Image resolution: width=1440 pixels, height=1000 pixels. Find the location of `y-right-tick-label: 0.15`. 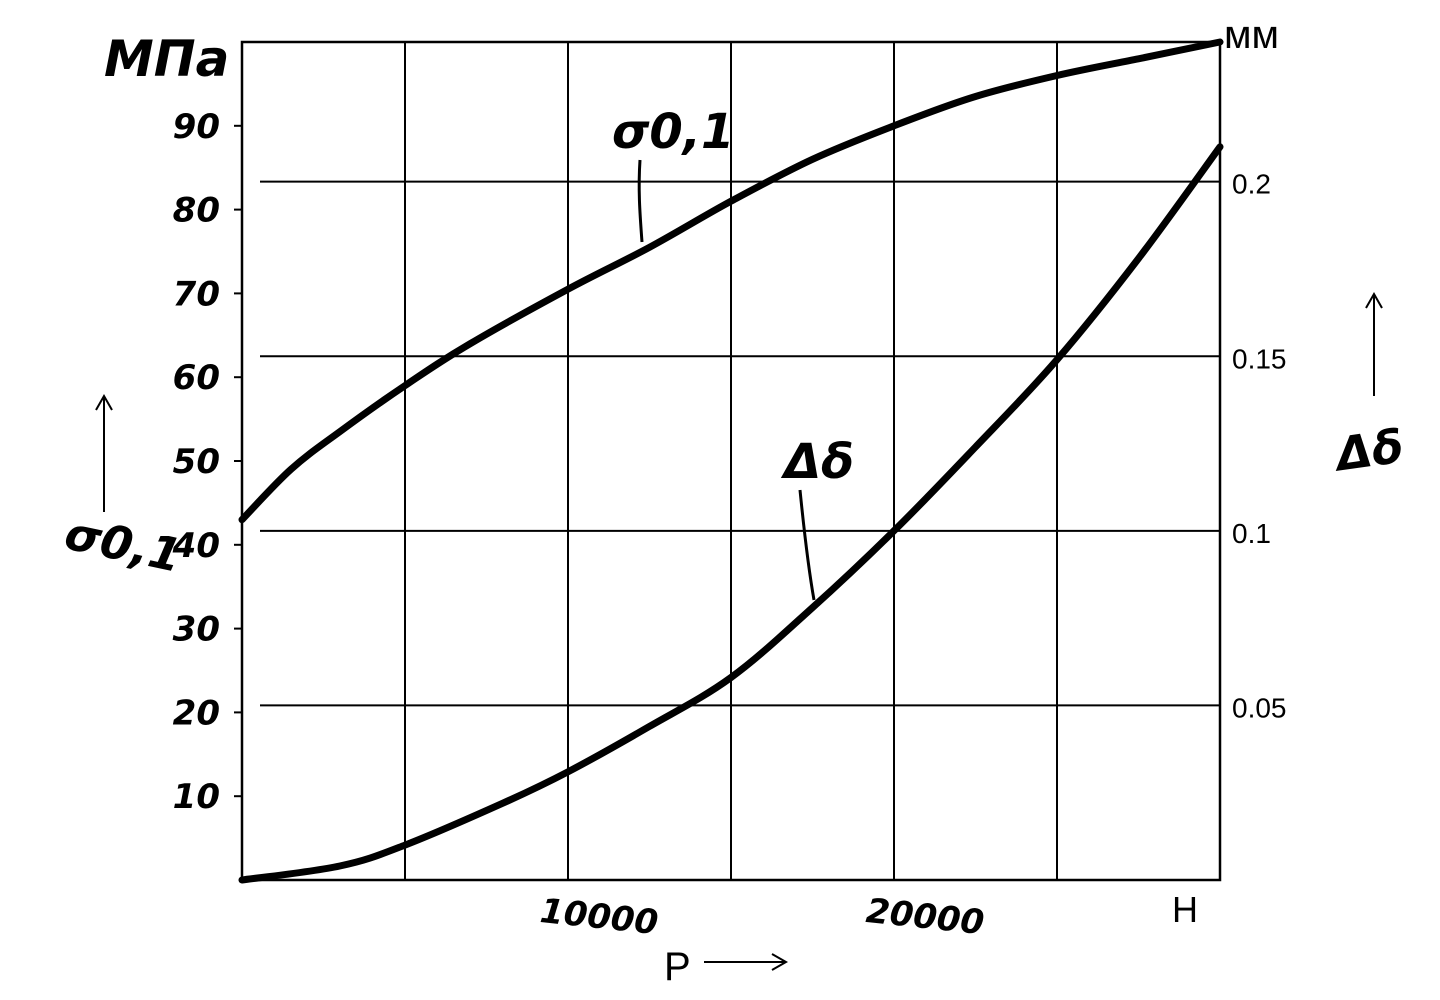

y-right-tick-label: 0.15 is located at coordinates (1259, 358).